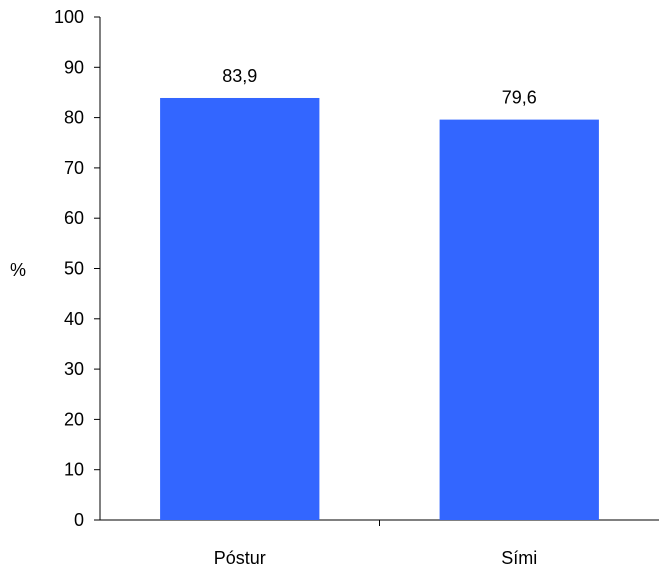 The height and width of the screenshot is (571, 659). What do you see at coordinates (74, 168) in the screenshot?
I see `y-tick-label: 70` at bounding box center [74, 168].